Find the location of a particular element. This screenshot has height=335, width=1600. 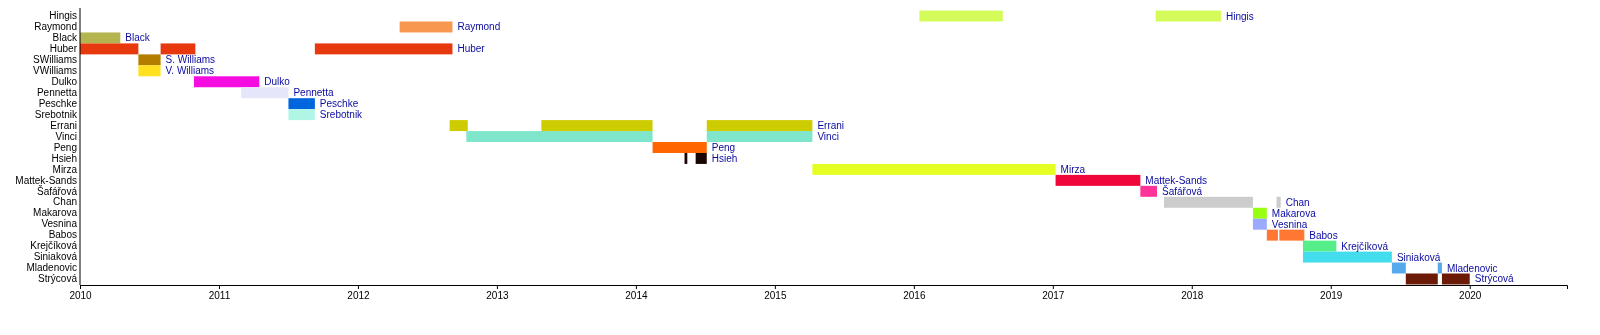

annotation: Hsieh is located at coordinates (724, 158).